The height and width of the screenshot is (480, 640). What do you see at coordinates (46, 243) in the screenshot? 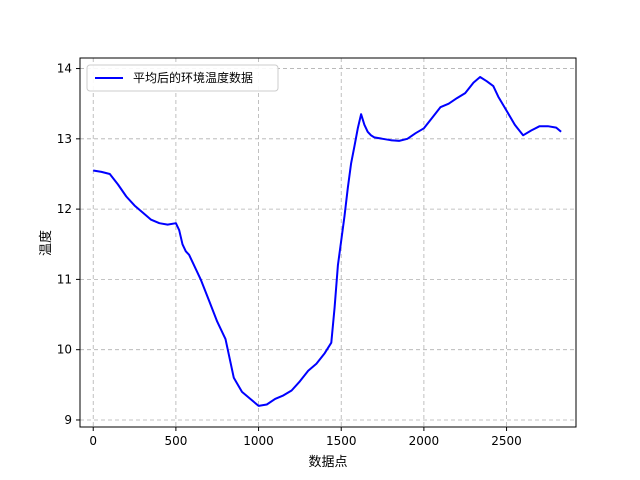
I see `y-axis-label: 温度` at bounding box center [46, 243].